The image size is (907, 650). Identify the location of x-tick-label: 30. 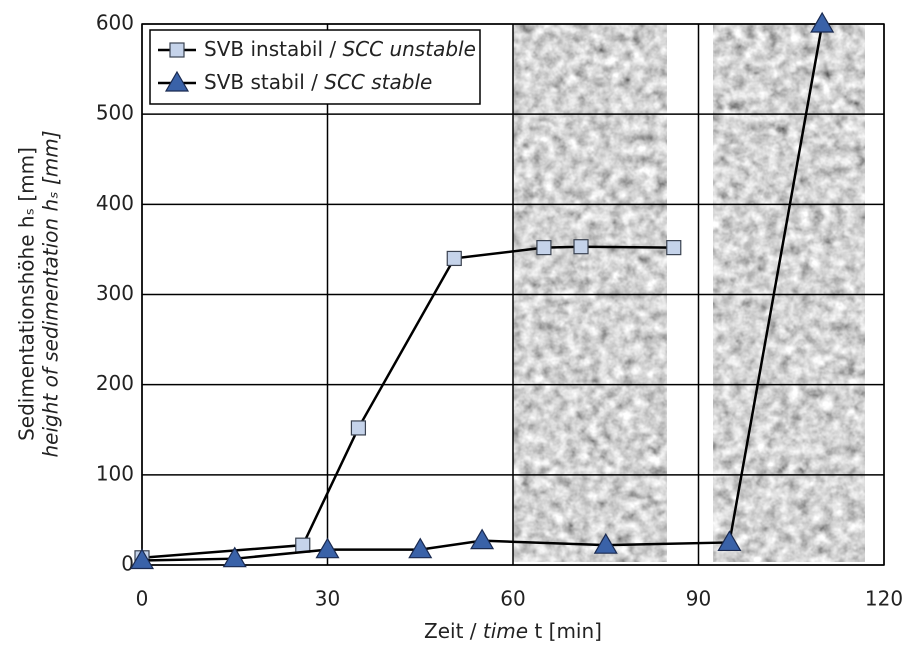
(327, 599).